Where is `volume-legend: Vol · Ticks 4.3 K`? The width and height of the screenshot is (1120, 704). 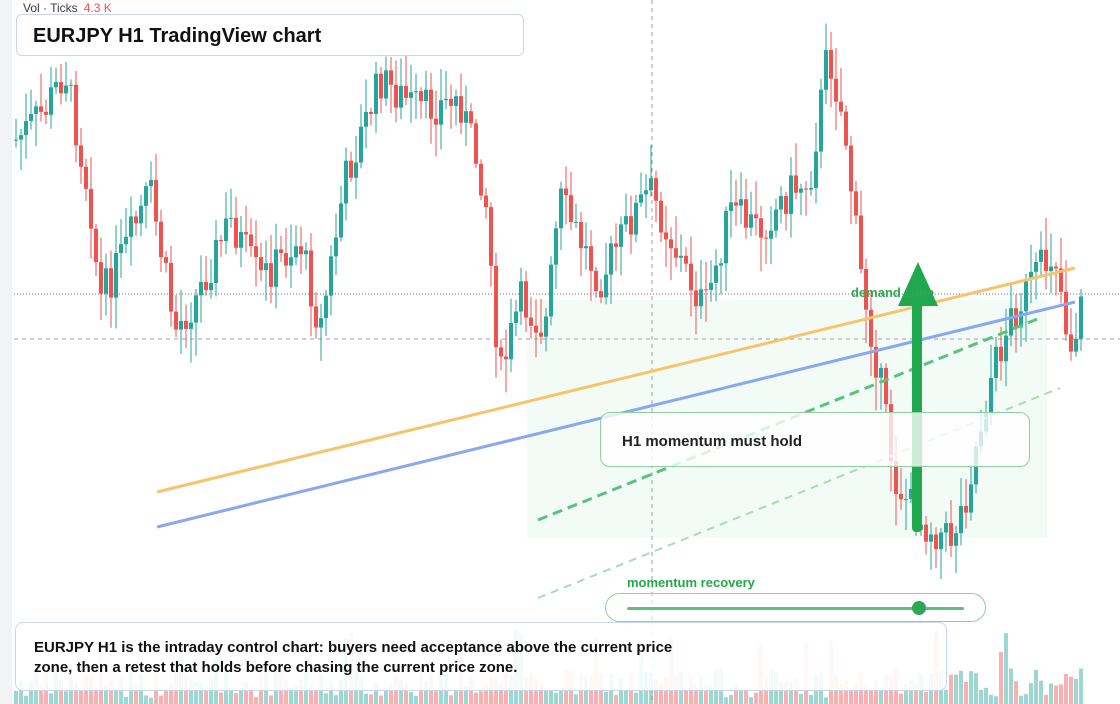 volume-legend: Vol · Ticks 4.3 K is located at coordinates (67, 8).